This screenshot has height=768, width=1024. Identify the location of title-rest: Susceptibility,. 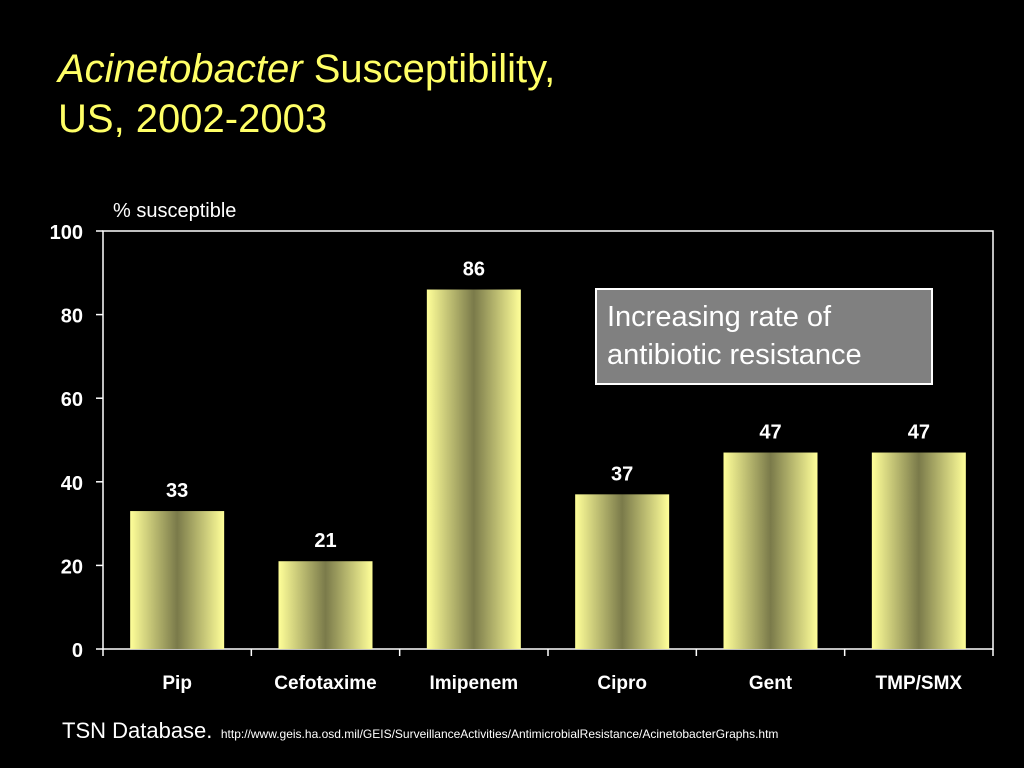
(429, 69).